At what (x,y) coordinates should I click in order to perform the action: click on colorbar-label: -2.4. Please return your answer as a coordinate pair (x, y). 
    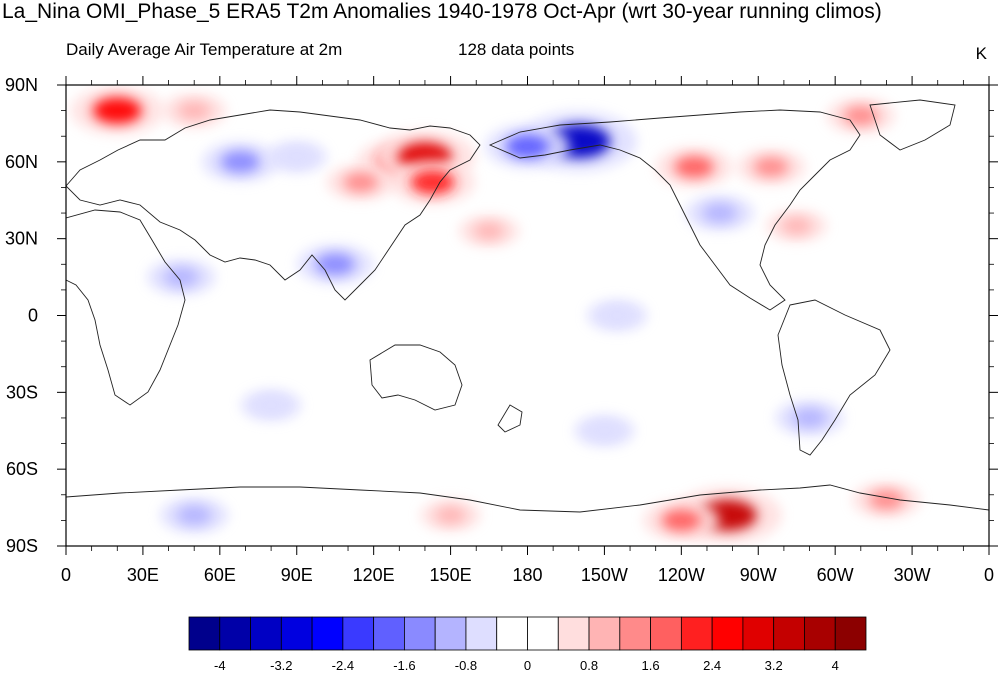
    Looking at the image, I should click on (343, 665).